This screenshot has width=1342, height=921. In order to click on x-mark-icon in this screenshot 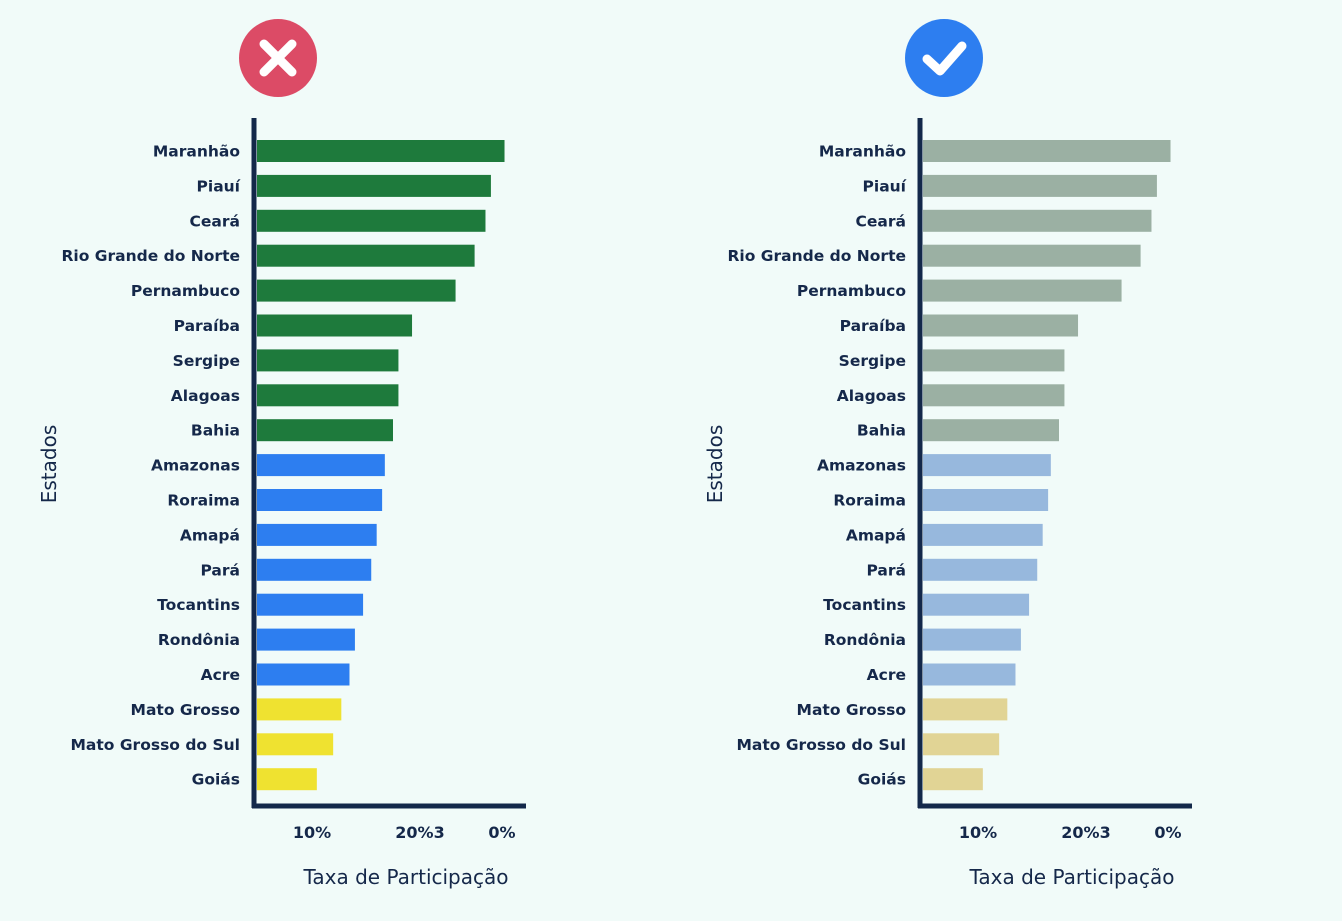, I will do `click(278, 58)`.